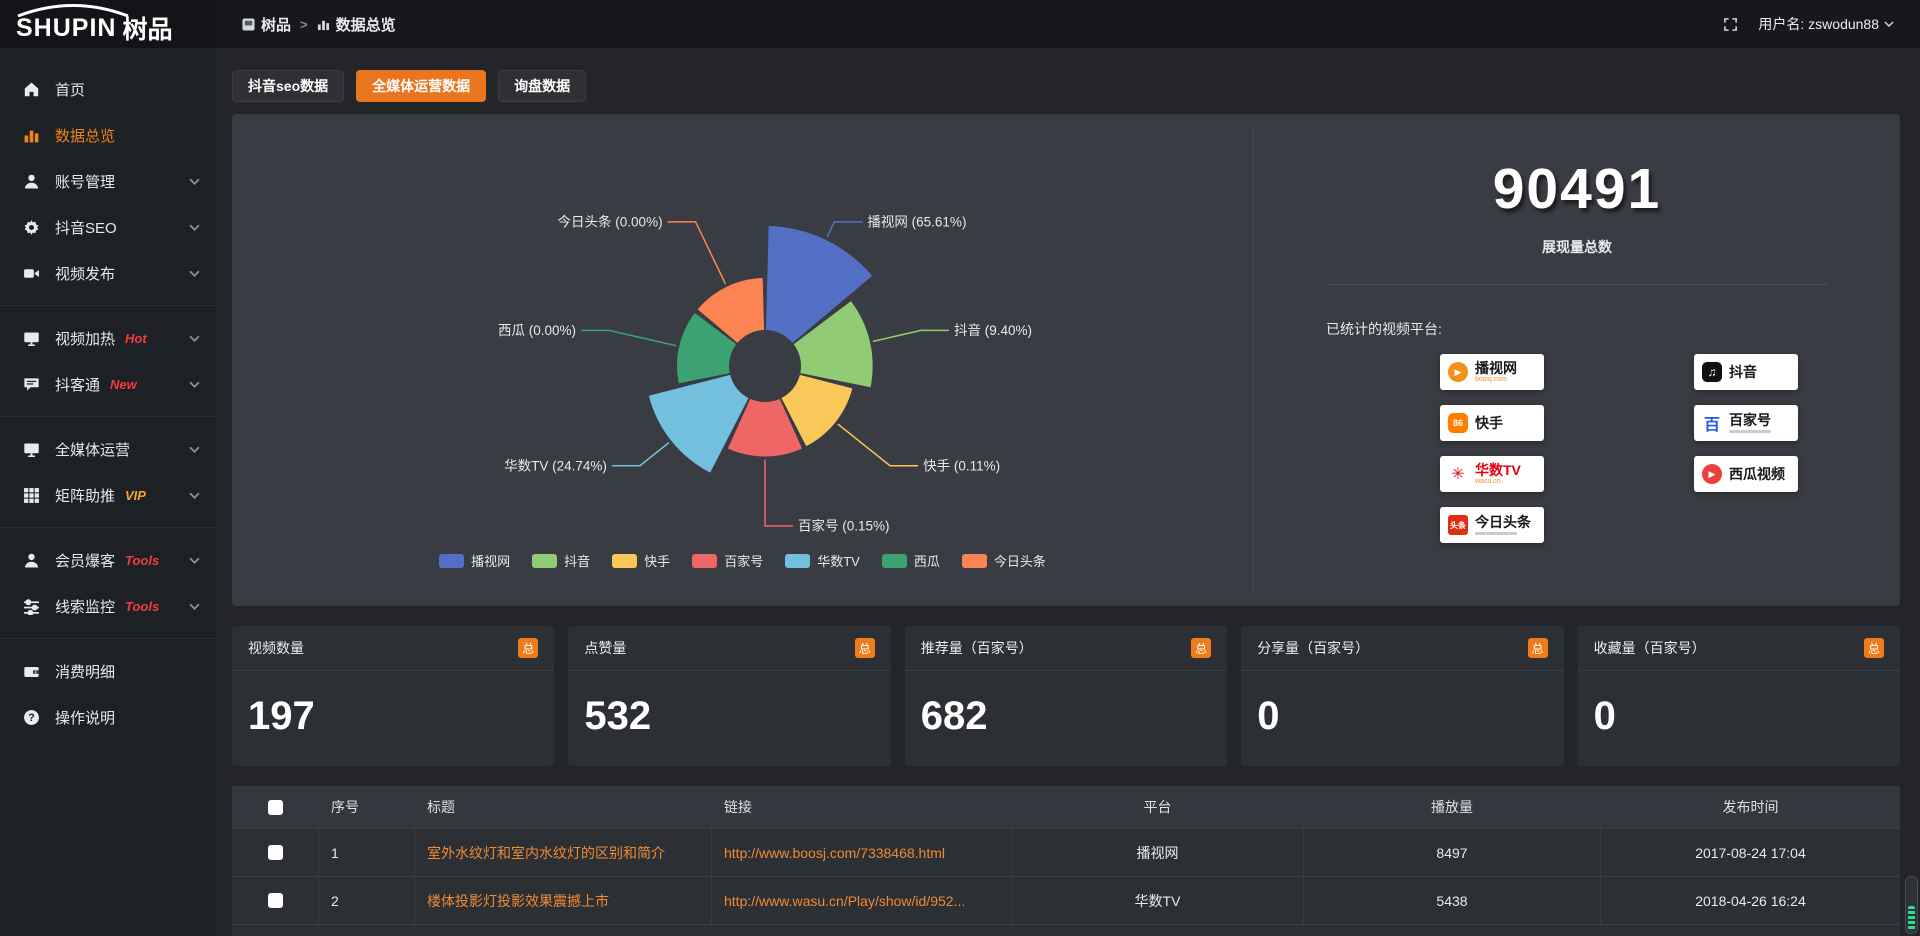 The width and height of the screenshot is (1920, 936). Describe the element at coordinates (1712, 474) in the screenshot. I see `xigua-logo-icon: ▶` at that location.